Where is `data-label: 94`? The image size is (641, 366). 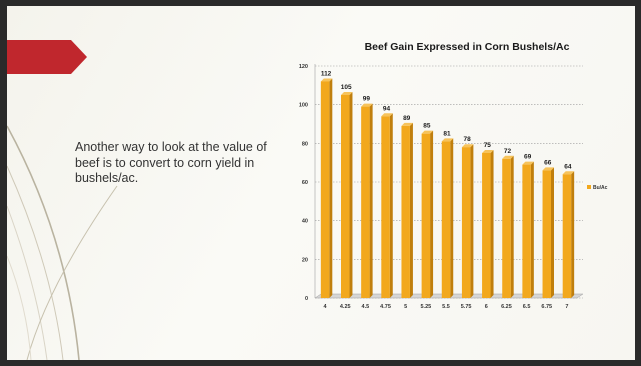 data-label: 94 is located at coordinates (387, 108).